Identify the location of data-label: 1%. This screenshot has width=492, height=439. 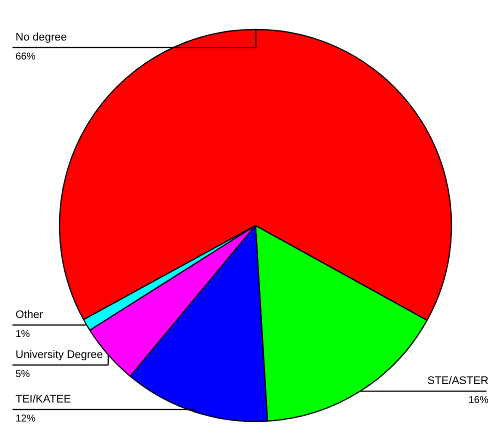
(23, 334).